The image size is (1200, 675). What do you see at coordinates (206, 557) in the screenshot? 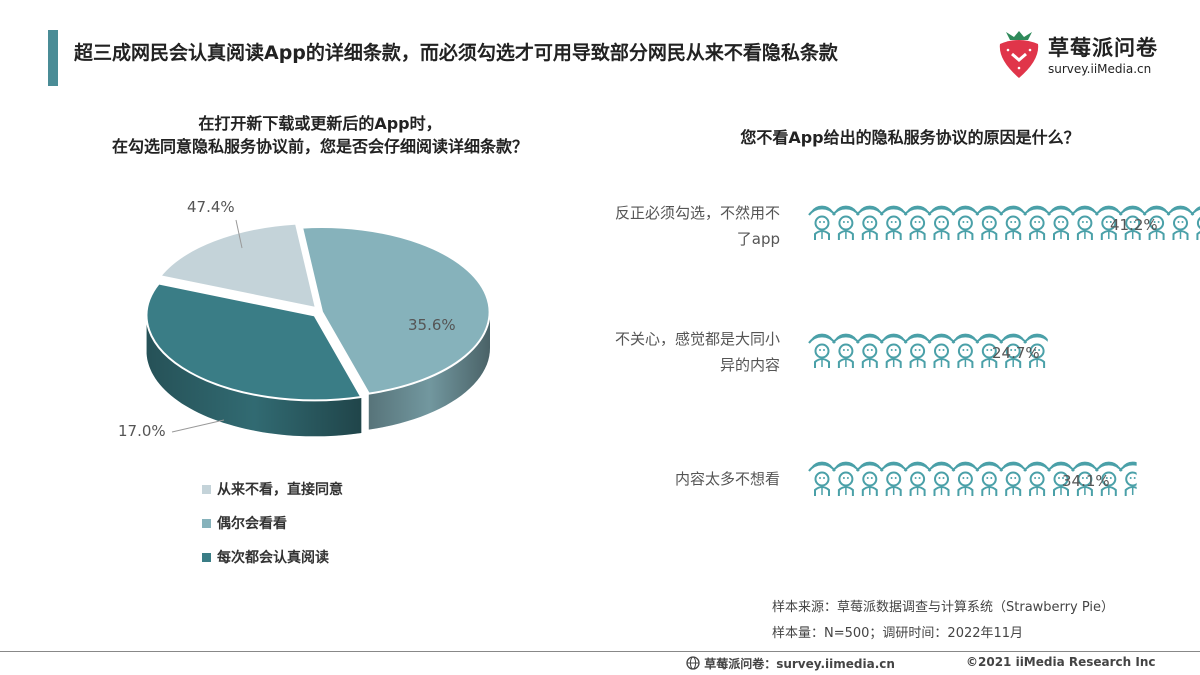
I see `legend-swatch-always` at bounding box center [206, 557].